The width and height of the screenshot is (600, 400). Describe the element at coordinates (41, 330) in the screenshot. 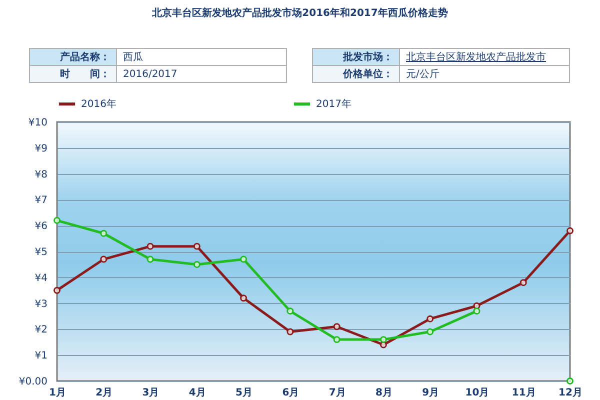

I see `y-tick-label: ¥2` at that location.